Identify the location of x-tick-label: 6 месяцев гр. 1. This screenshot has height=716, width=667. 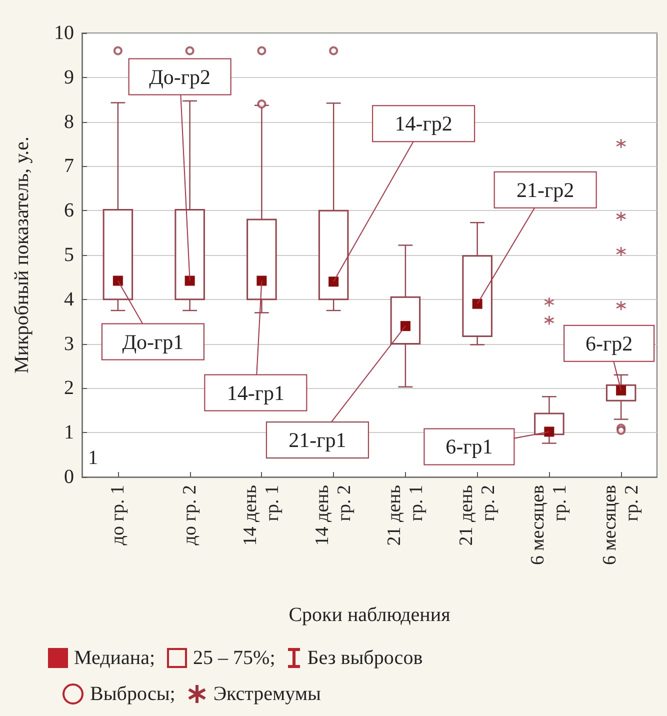
(549, 524).